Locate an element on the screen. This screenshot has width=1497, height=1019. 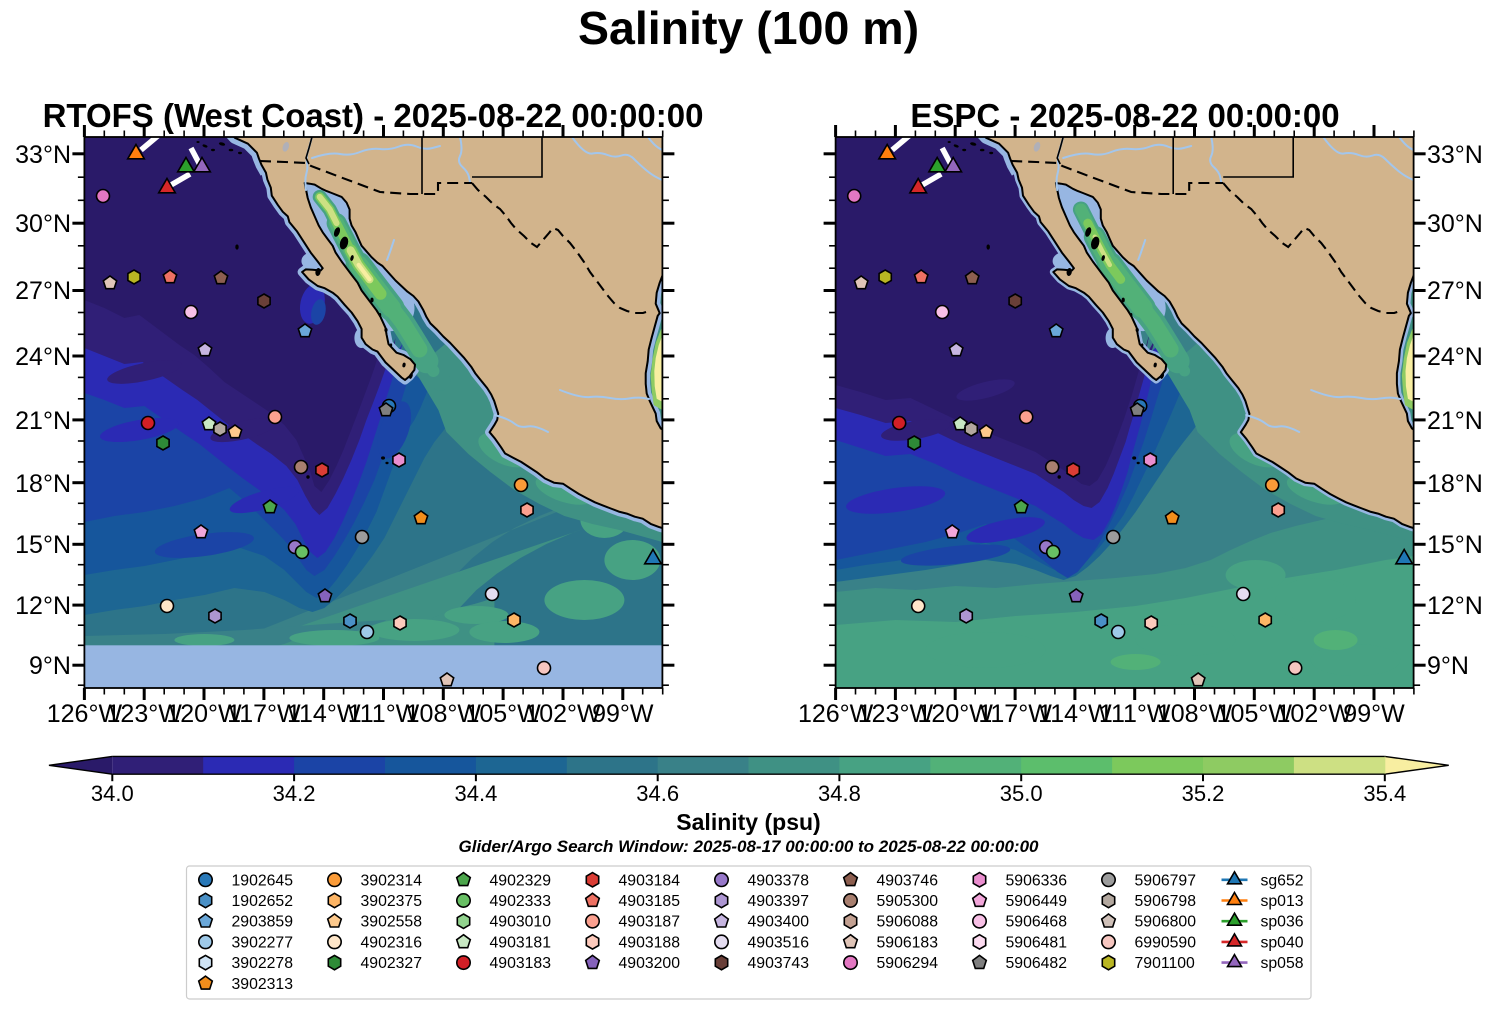
svg-text: 3902314 is located at coordinates (392, 880).